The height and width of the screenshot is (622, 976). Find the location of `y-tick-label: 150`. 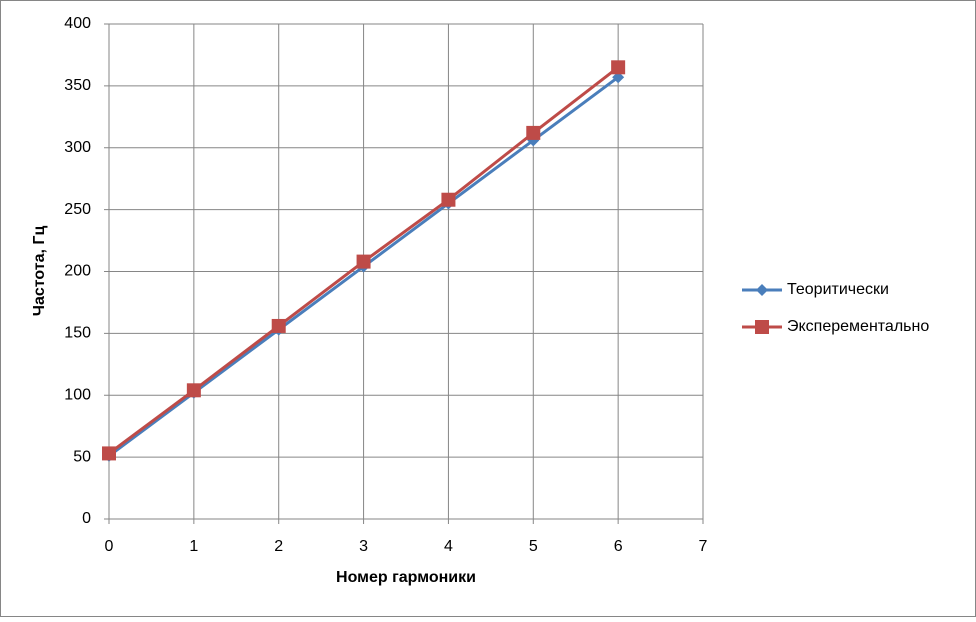

y-tick-label: 150 is located at coordinates (77, 333).